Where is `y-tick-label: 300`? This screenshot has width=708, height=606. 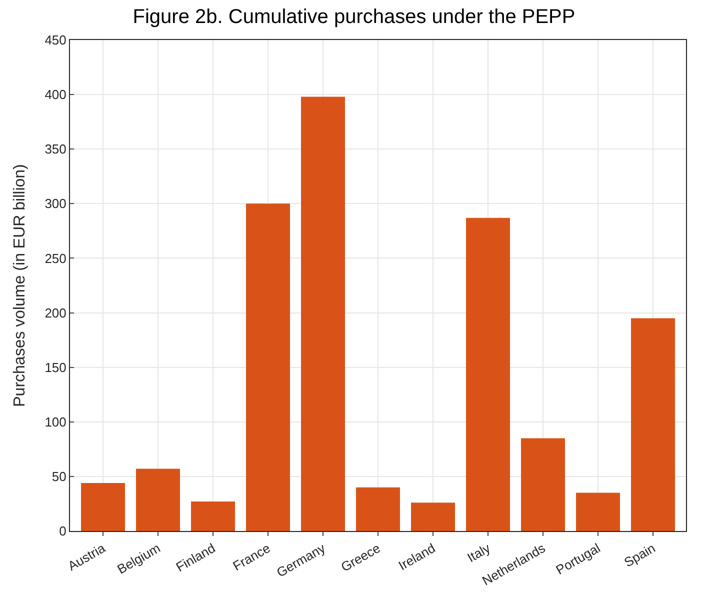 y-tick-label: 300 is located at coordinates (55, 204).